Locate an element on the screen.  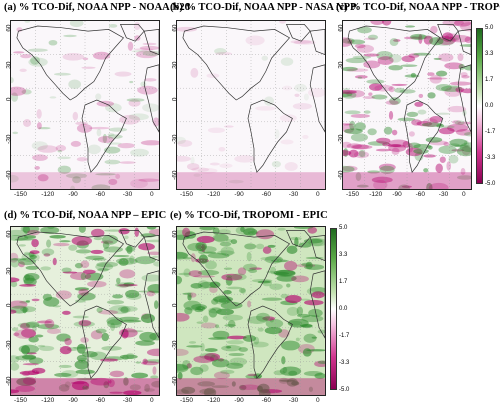
latitude-tick-label: 30 is located at coordinates (9, 271).